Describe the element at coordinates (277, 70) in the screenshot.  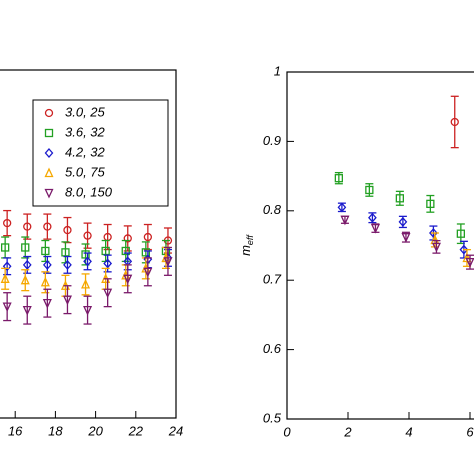
I see `y-tick-label: 1` at that location.